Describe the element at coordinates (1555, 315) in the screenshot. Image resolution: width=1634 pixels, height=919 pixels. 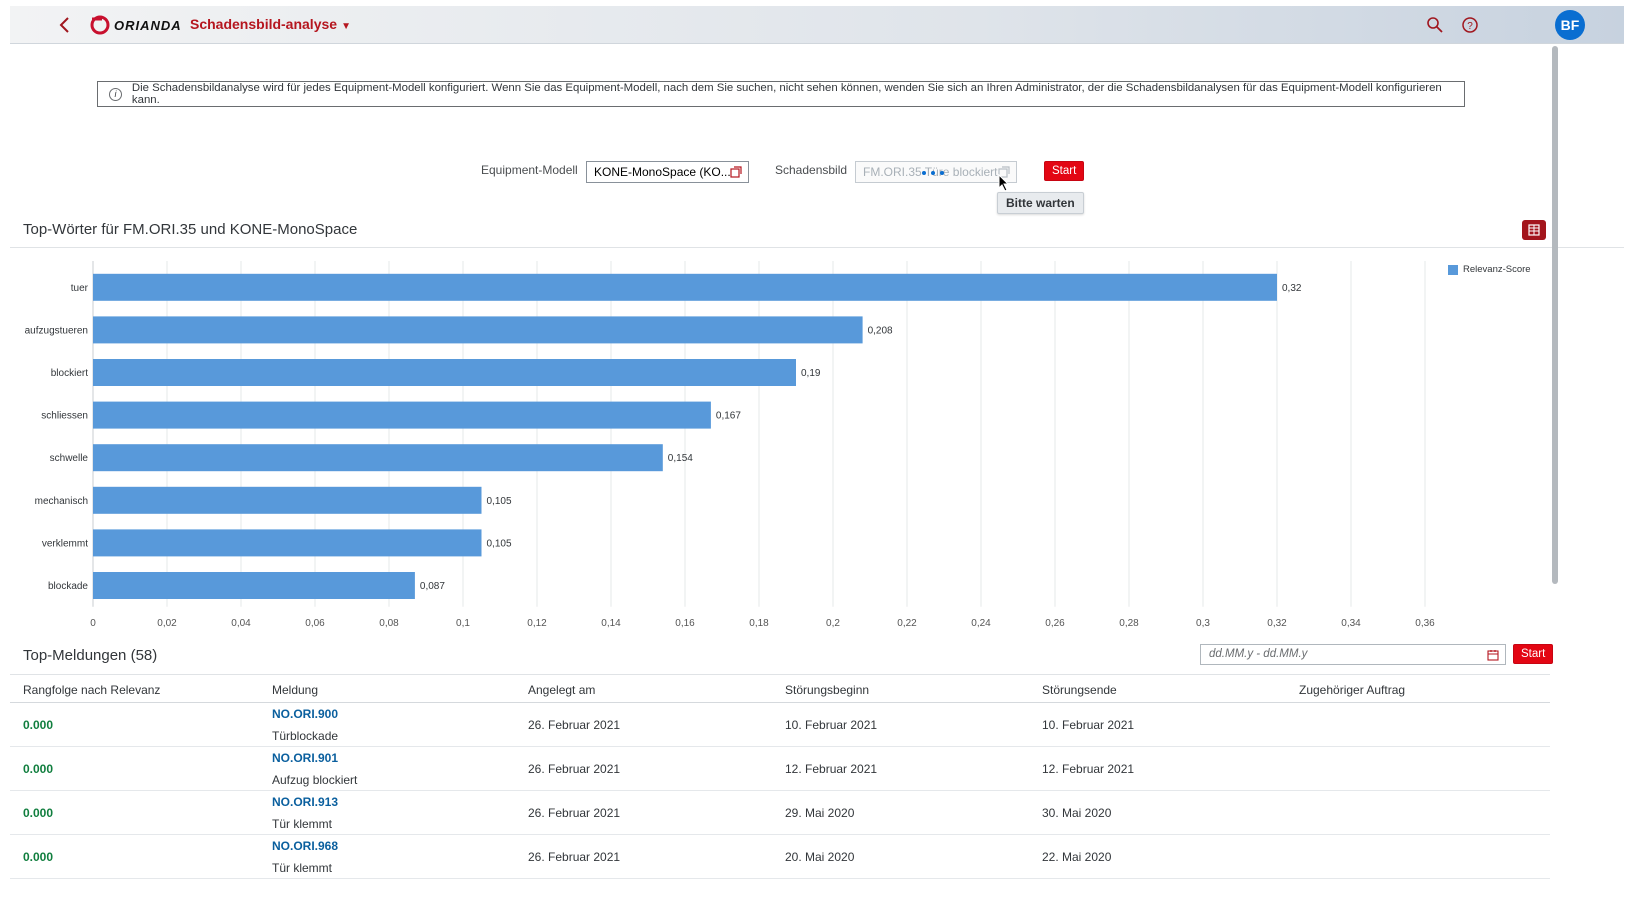
I see `vertical-scrollbar` at that location.